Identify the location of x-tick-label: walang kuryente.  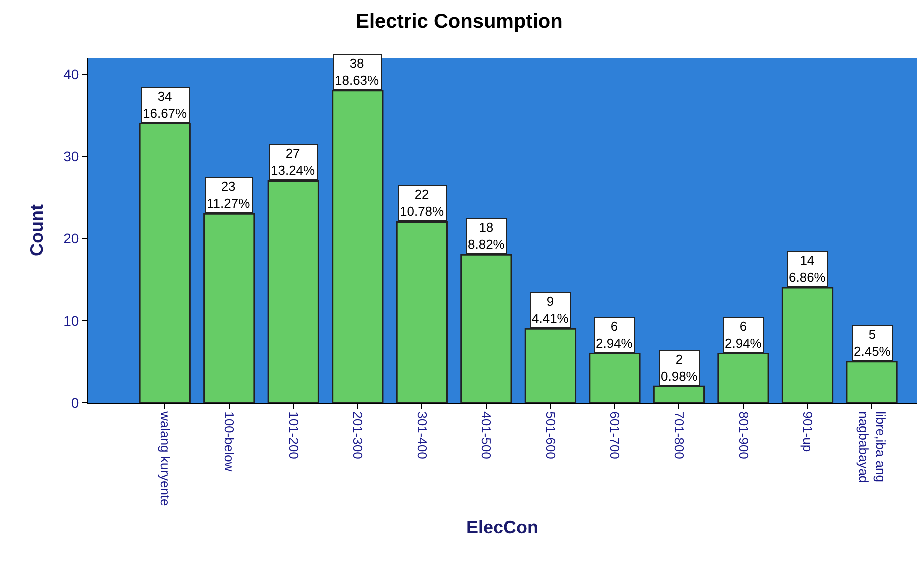
(165, 458).